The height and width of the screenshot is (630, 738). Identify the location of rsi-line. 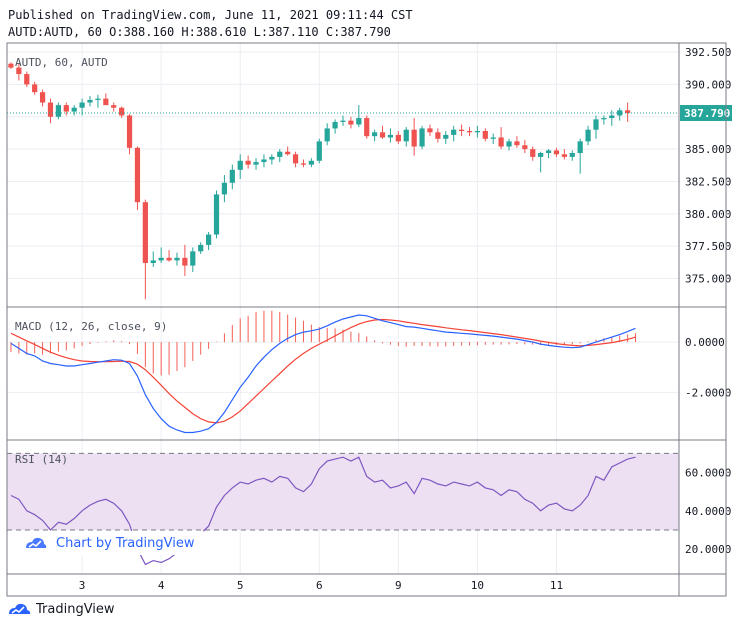
(323, 511).